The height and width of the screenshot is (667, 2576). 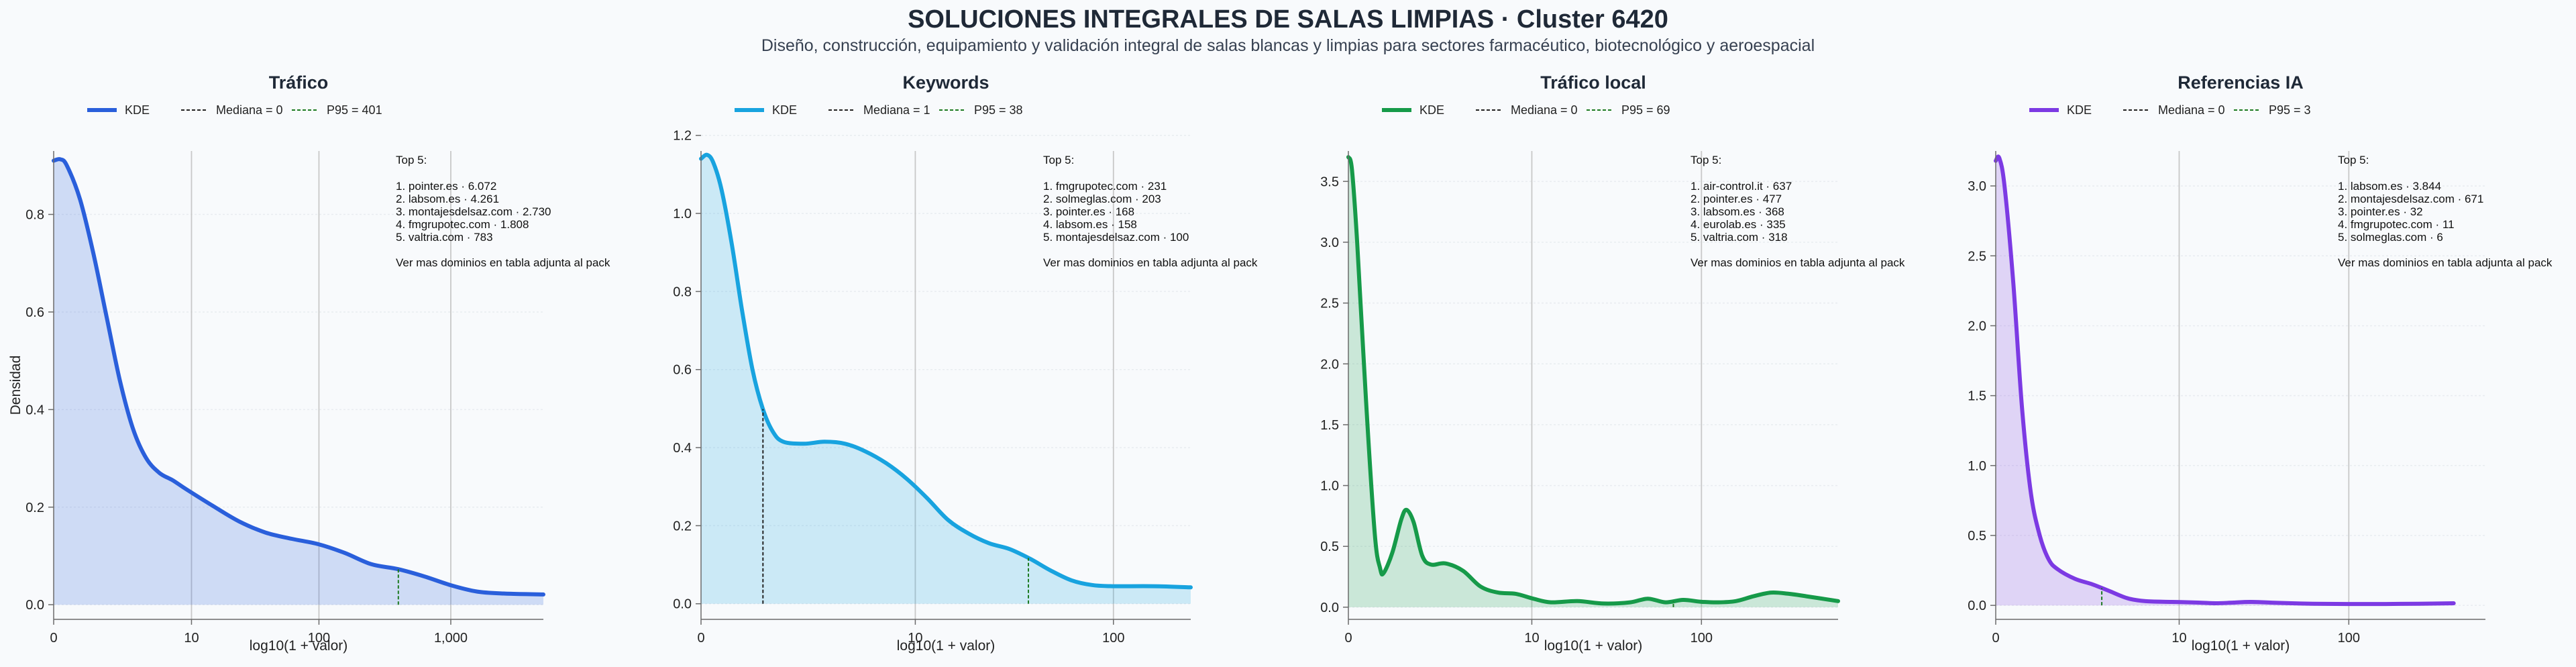 What do you see at coordinates (1739, 237) in the screenshot?
I see `top5-item: 5. valtria.com · 318` at bounding box center [1739, 237].